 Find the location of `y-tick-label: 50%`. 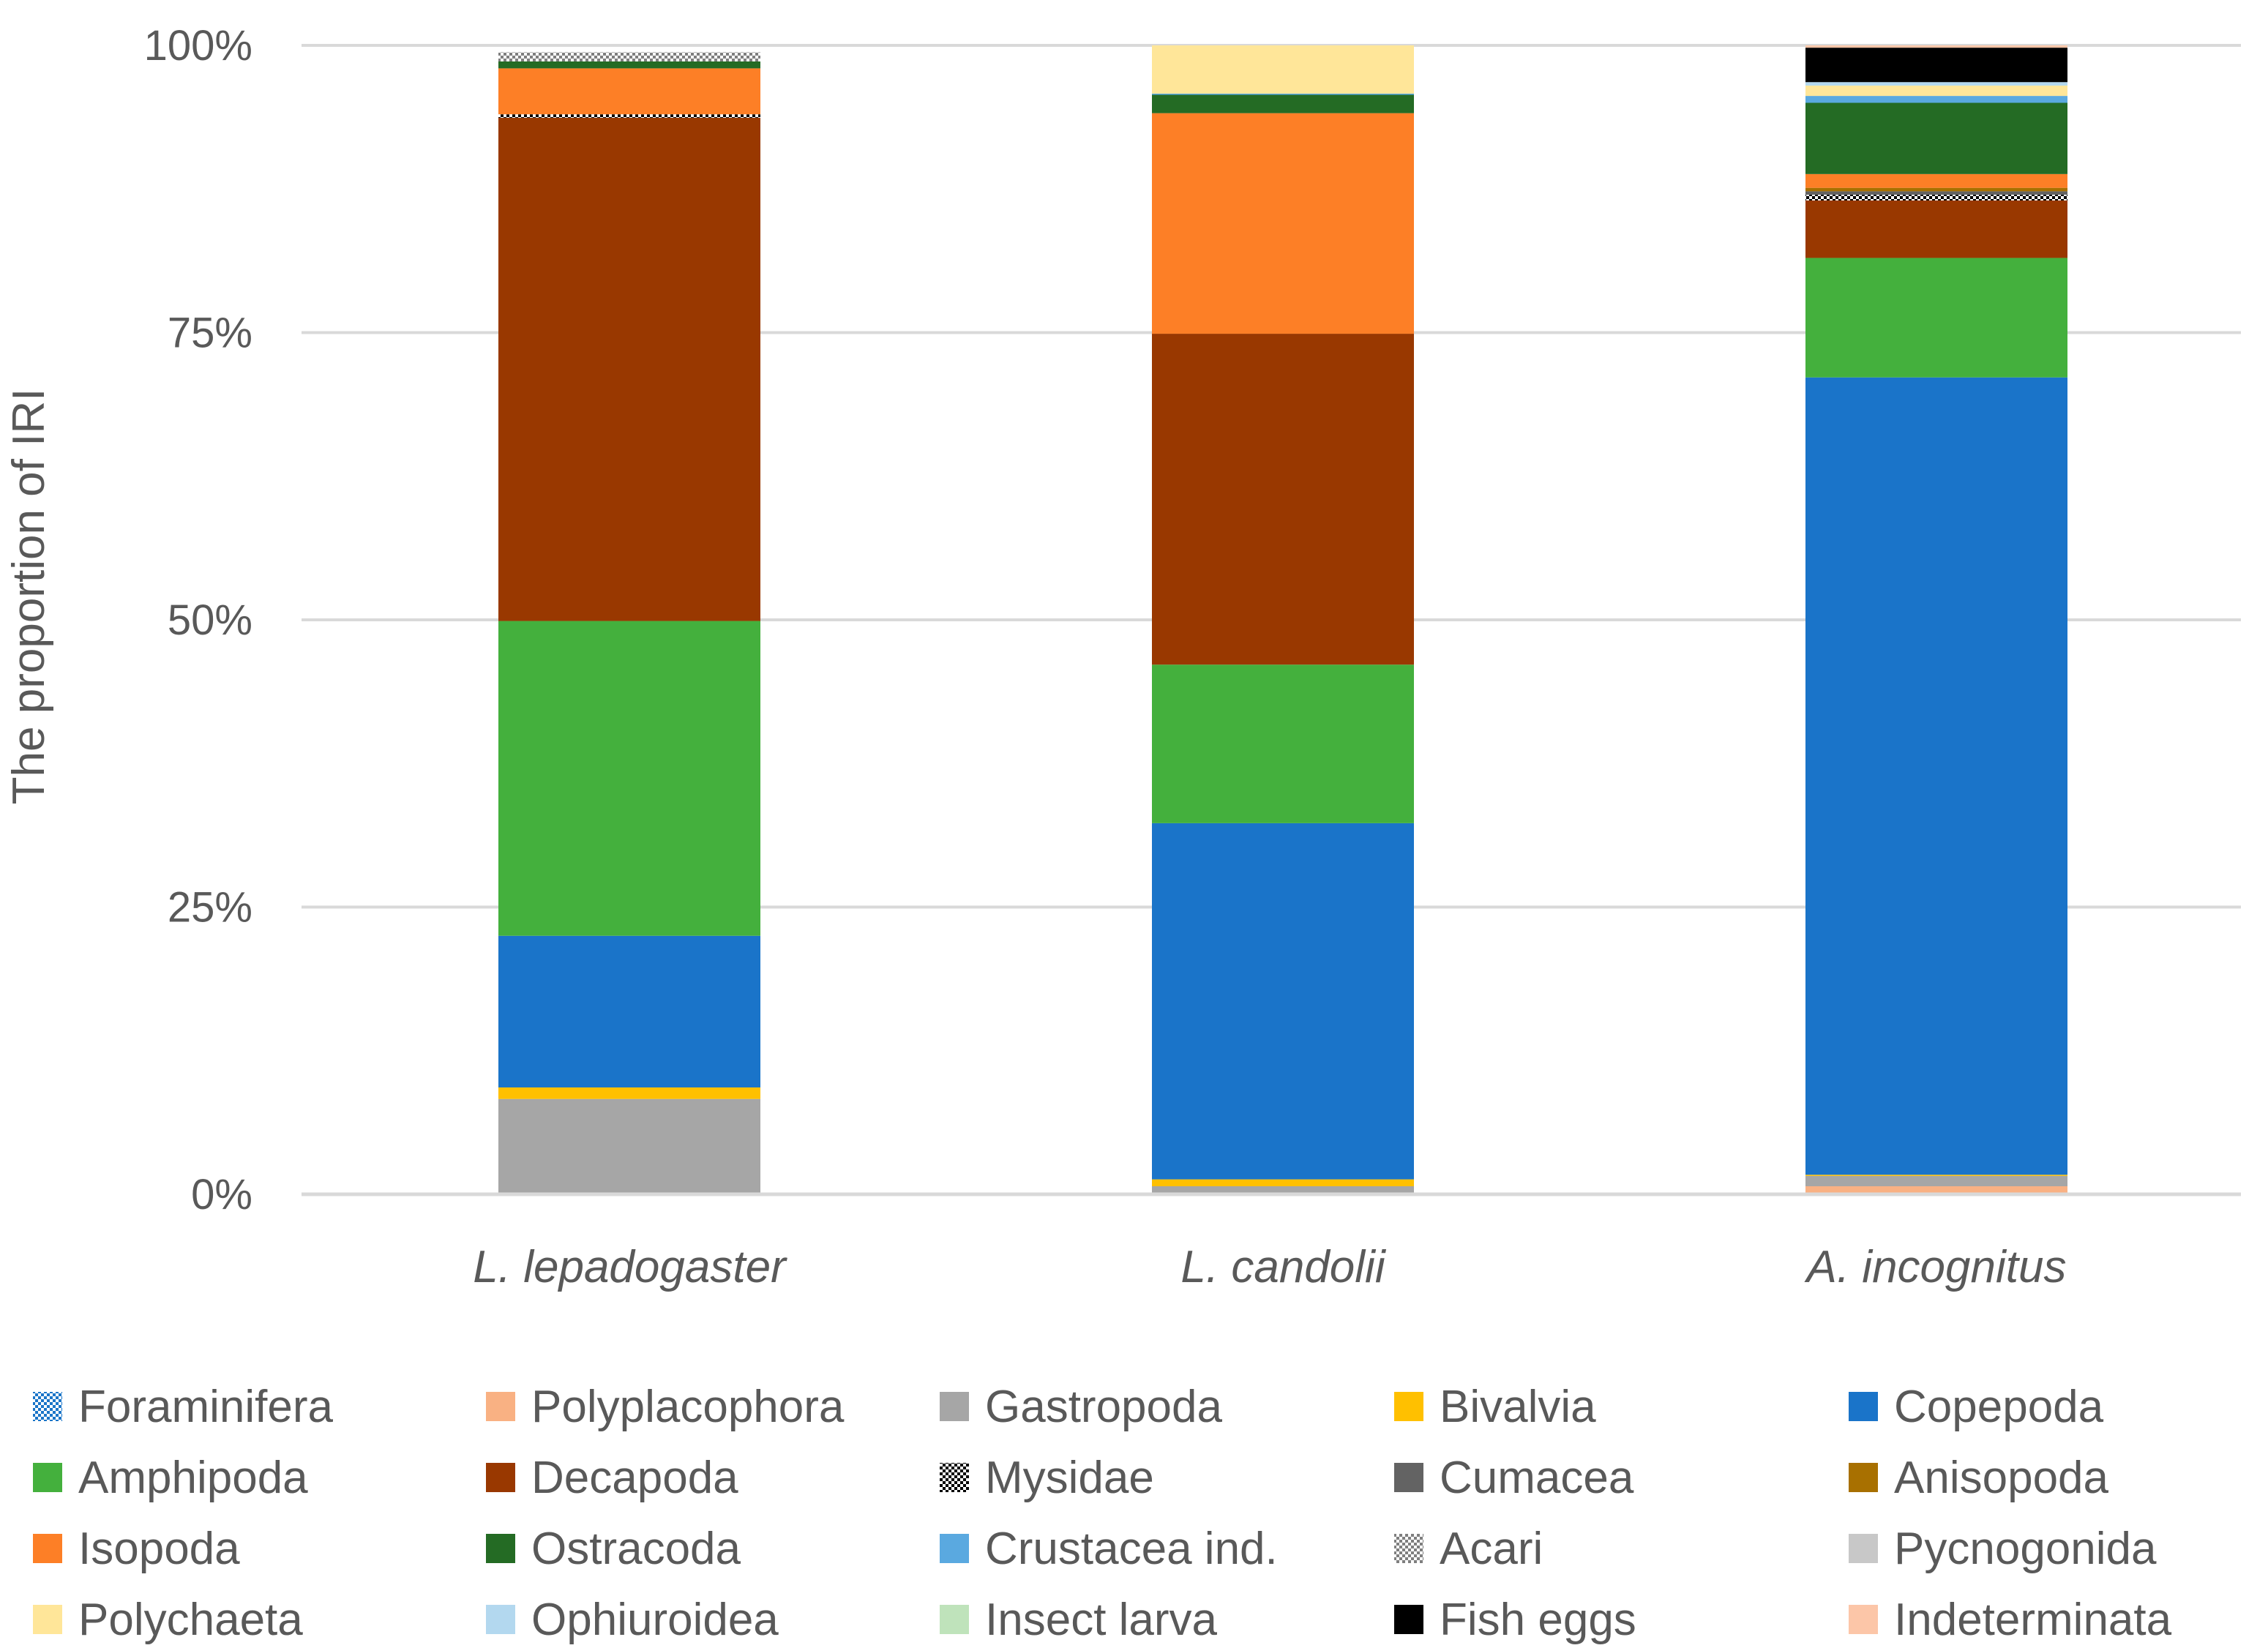

y-tick-label: 50% is located at coordinates (210, 620).